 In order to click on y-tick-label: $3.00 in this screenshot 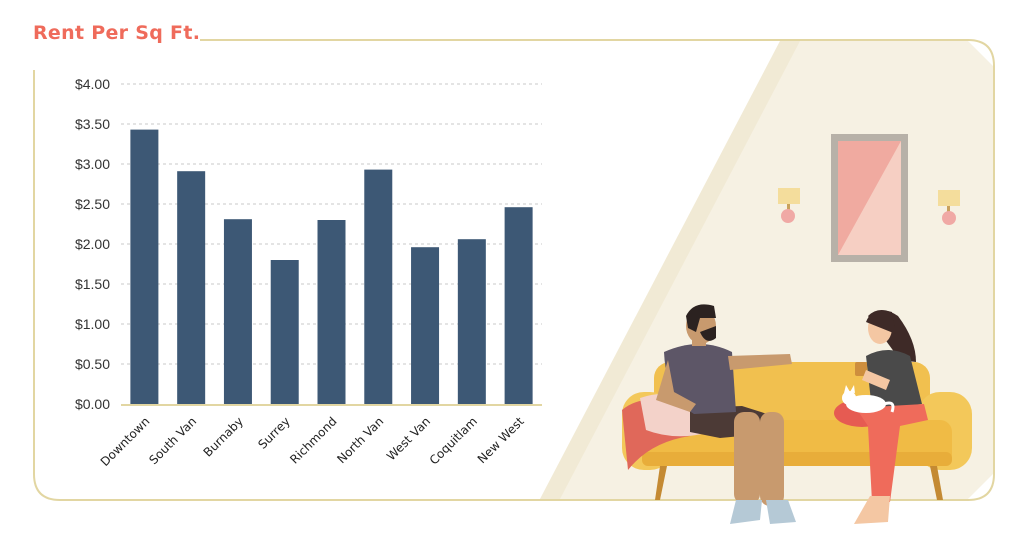, I will do `click(92, 164)`.